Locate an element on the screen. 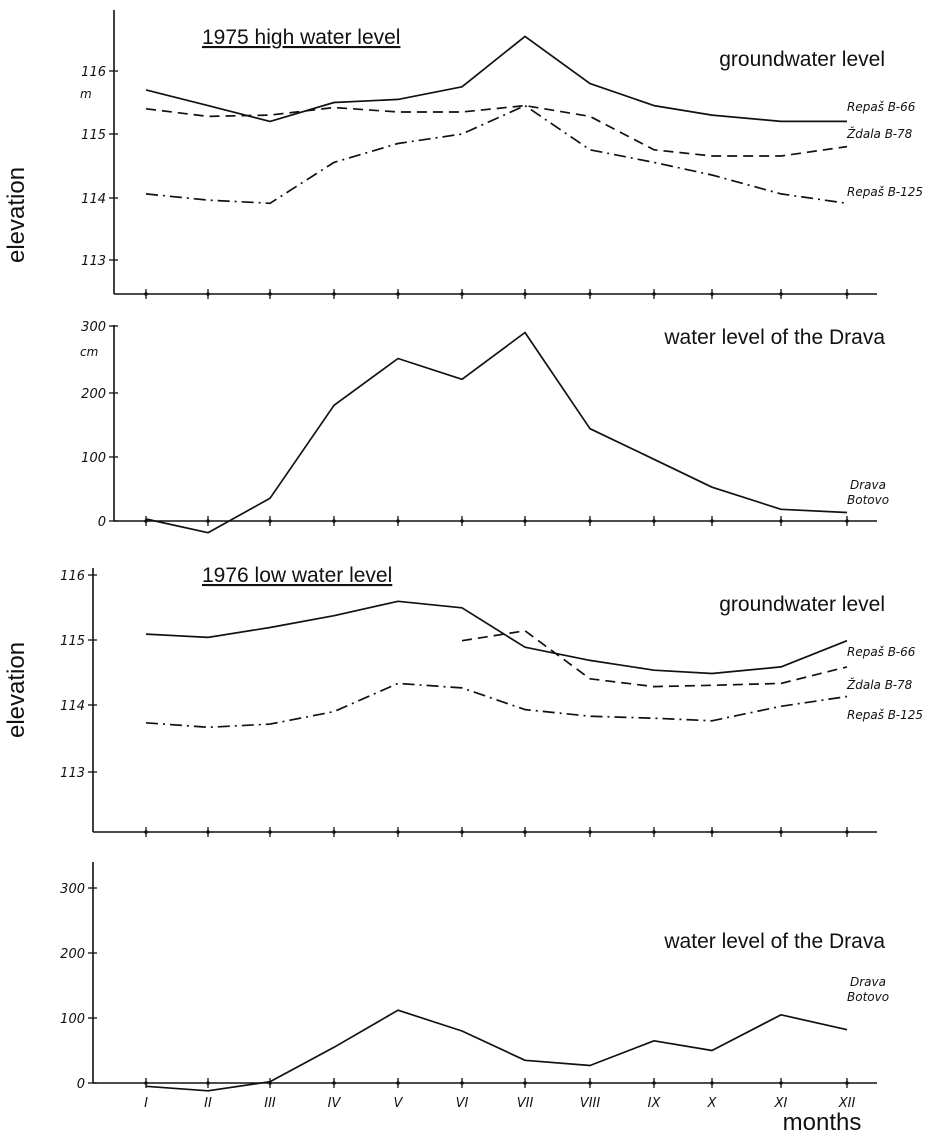  x-tick-label: IX is located at coordinates (655, 1103).